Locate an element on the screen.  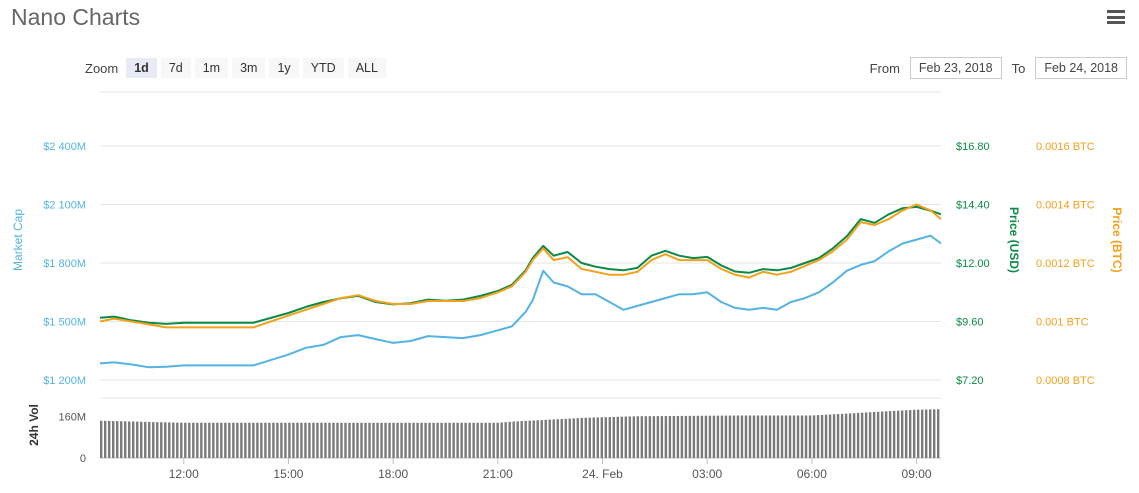
price-btc-tick-label: 0.001 BTC is located at coordinates (1062, 323).